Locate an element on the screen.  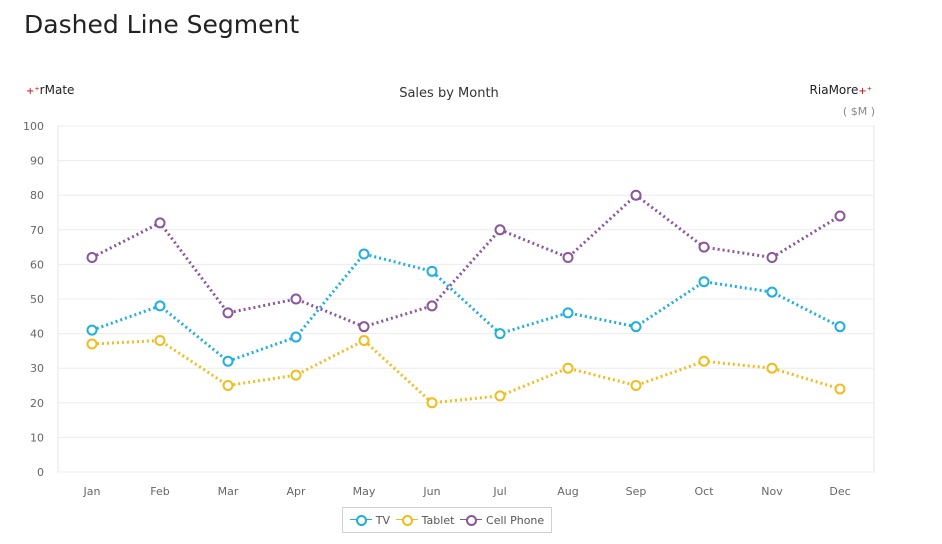
page-title: Dashed Line Segment is located at coordinates (162, 24).